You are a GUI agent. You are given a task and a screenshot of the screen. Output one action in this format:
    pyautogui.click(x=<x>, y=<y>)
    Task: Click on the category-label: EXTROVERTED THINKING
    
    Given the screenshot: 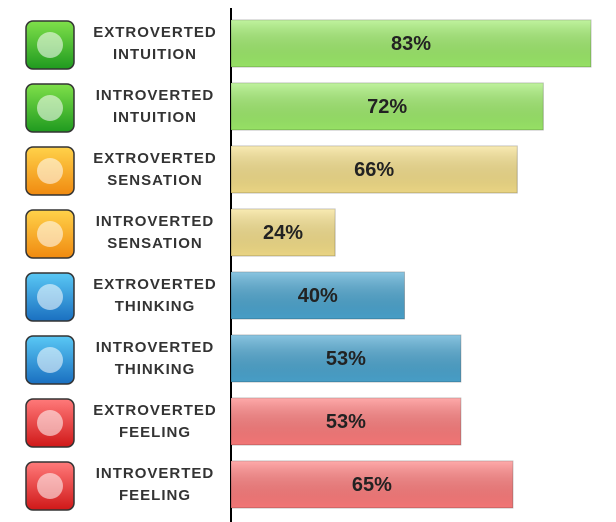 What is the action you would take?
    pyautogui.click(x=155, y=295)
    